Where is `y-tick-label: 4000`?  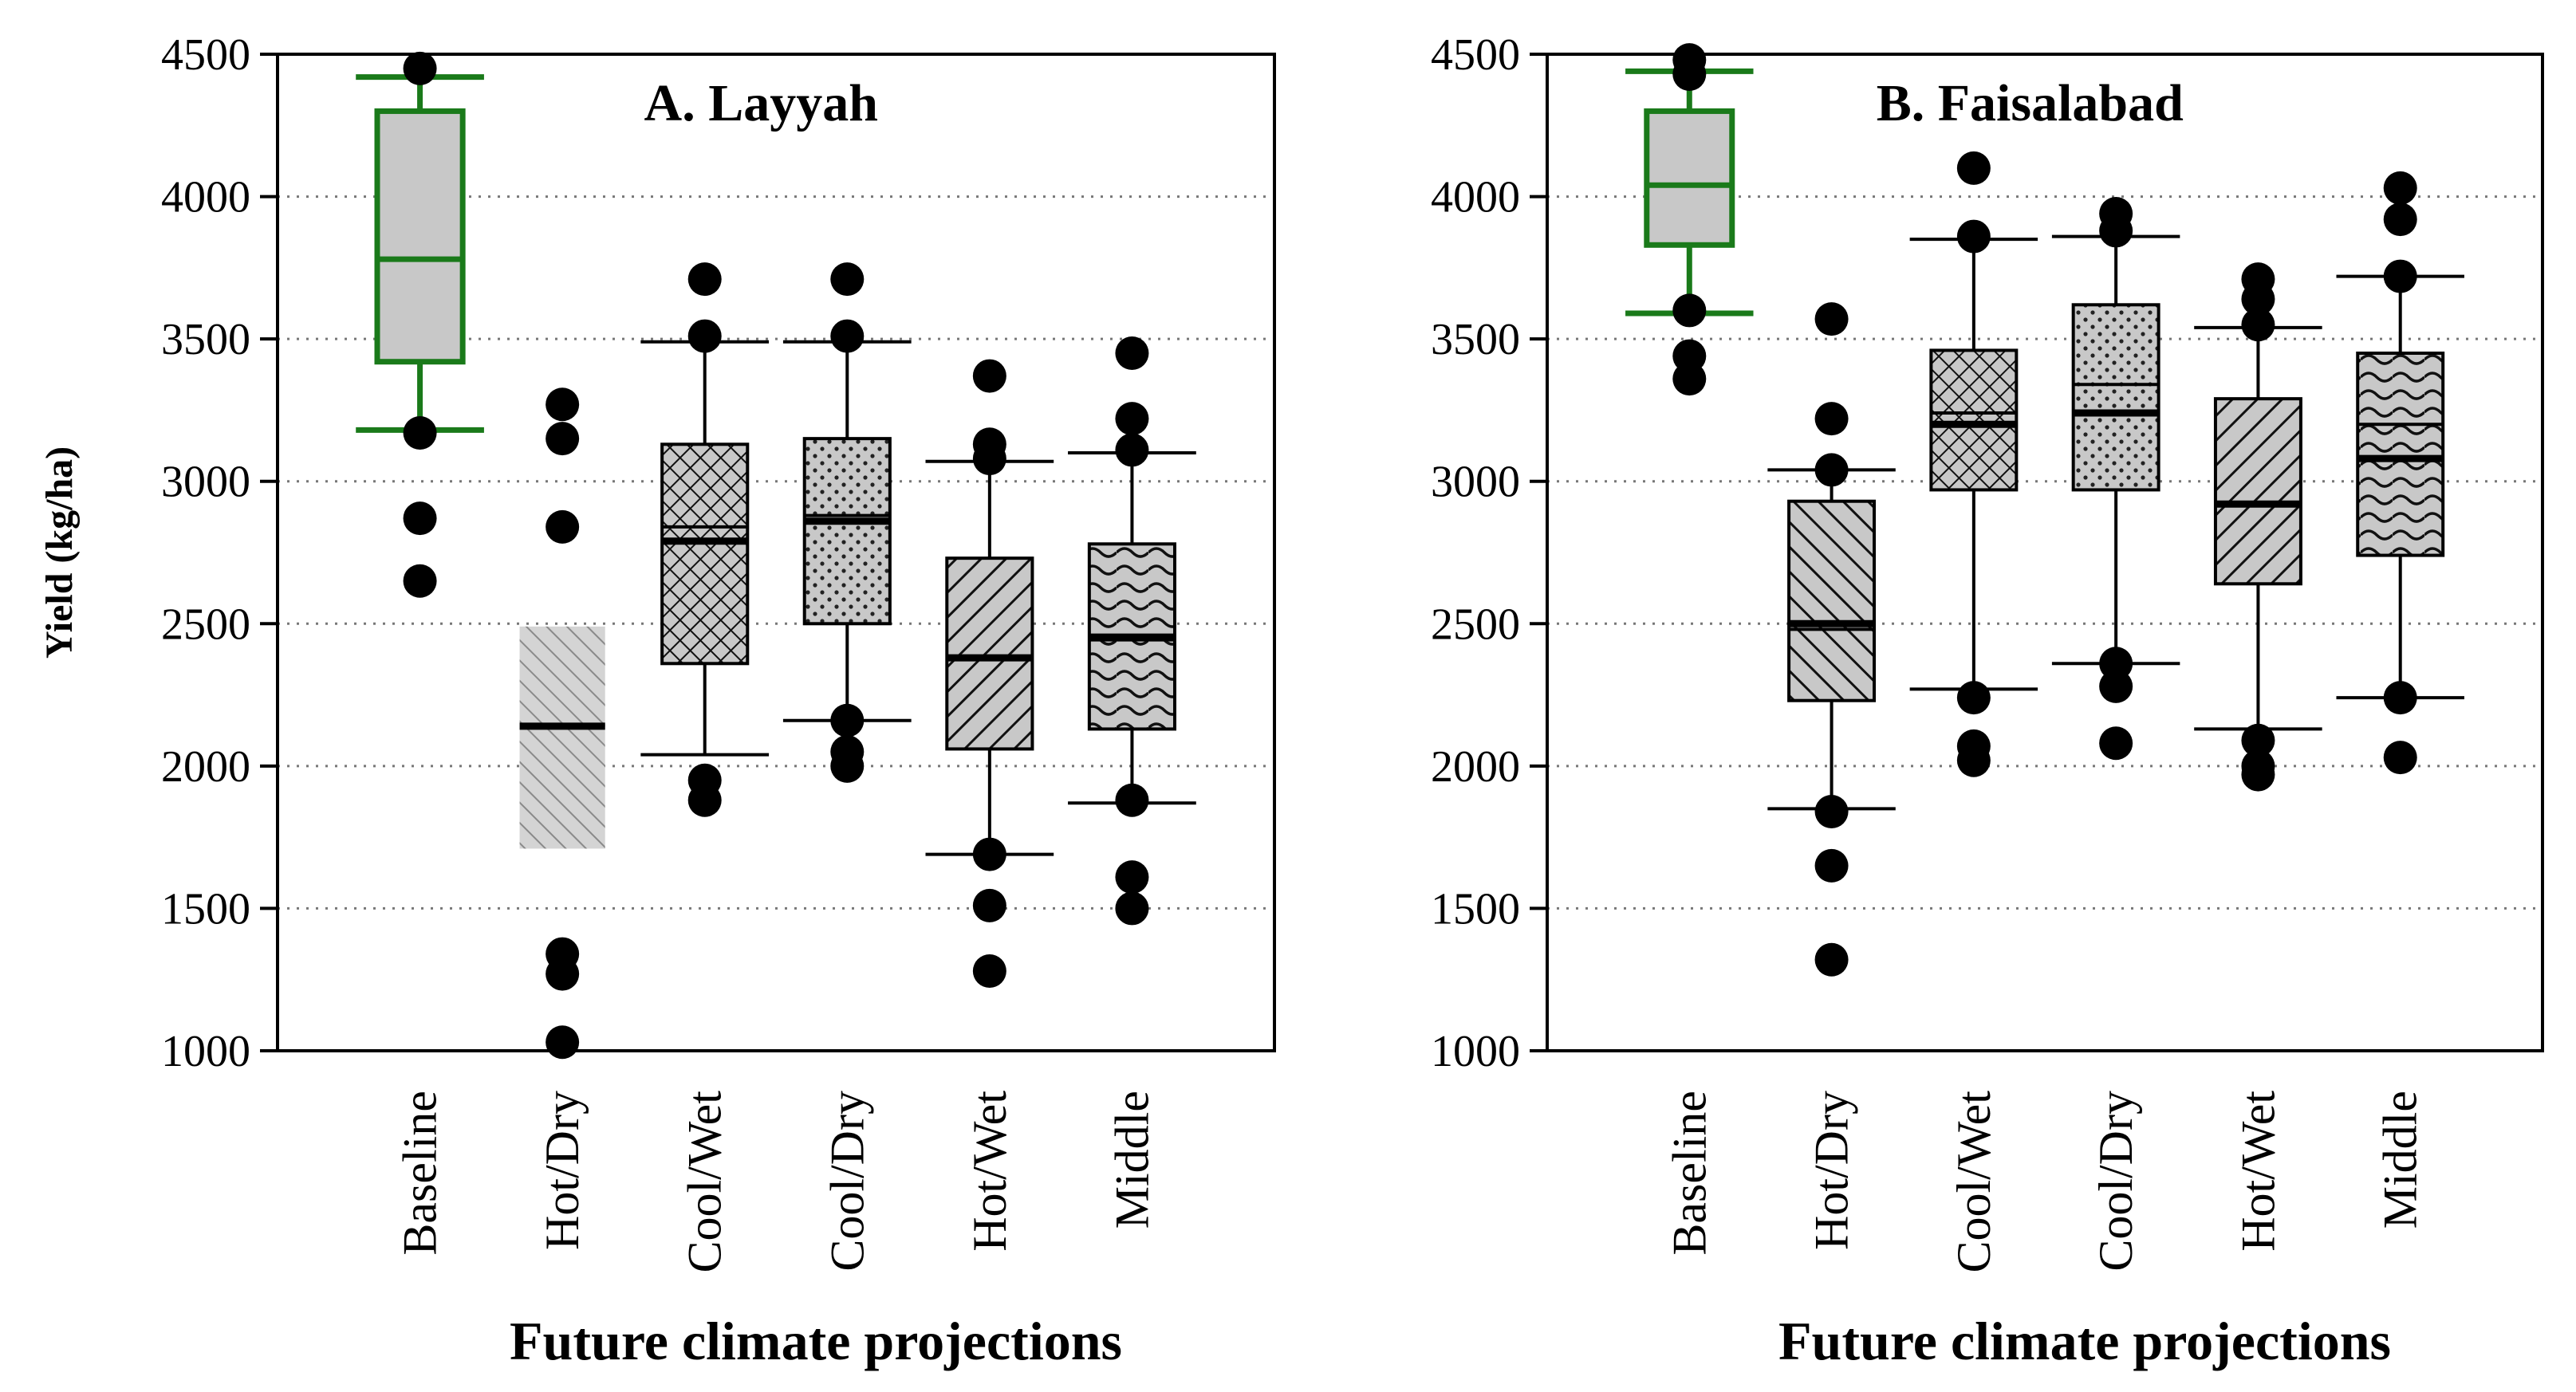 y-tick-label: 4000 is located at coordinates (1475, 198).